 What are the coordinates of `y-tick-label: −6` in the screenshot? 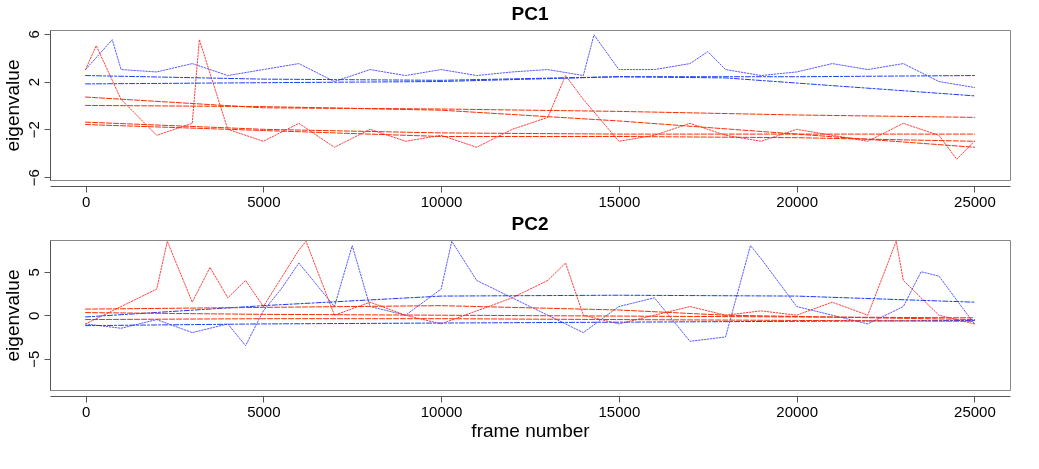 It's located at (33, 178).